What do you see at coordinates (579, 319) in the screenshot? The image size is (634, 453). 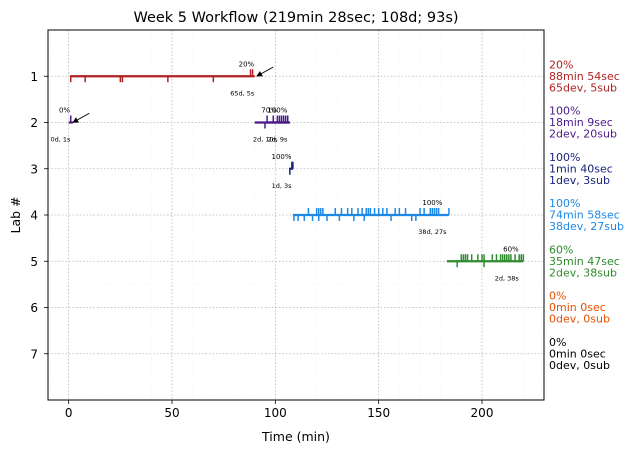 I see `lab-6-summary-line: 0dev, 0sub` at bounding box center [579, 319].